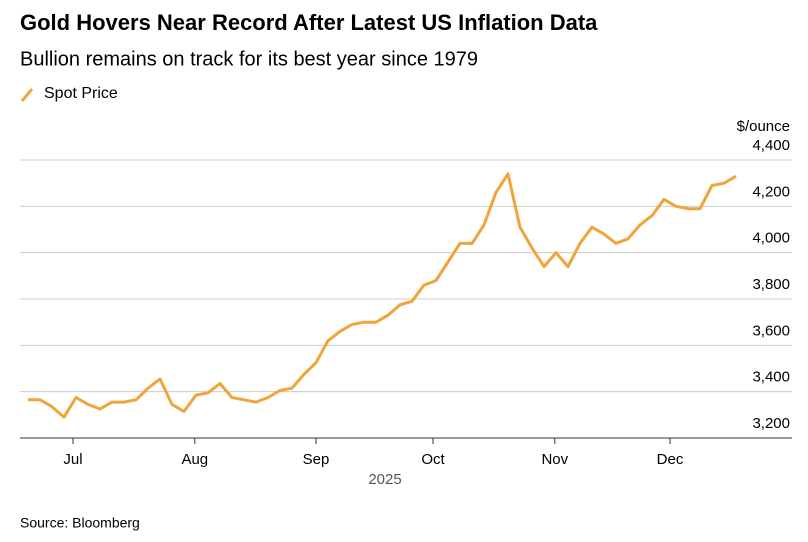 The image size is (808, 542). I want to click on x-tick-label: Nov, so click(554, 459).